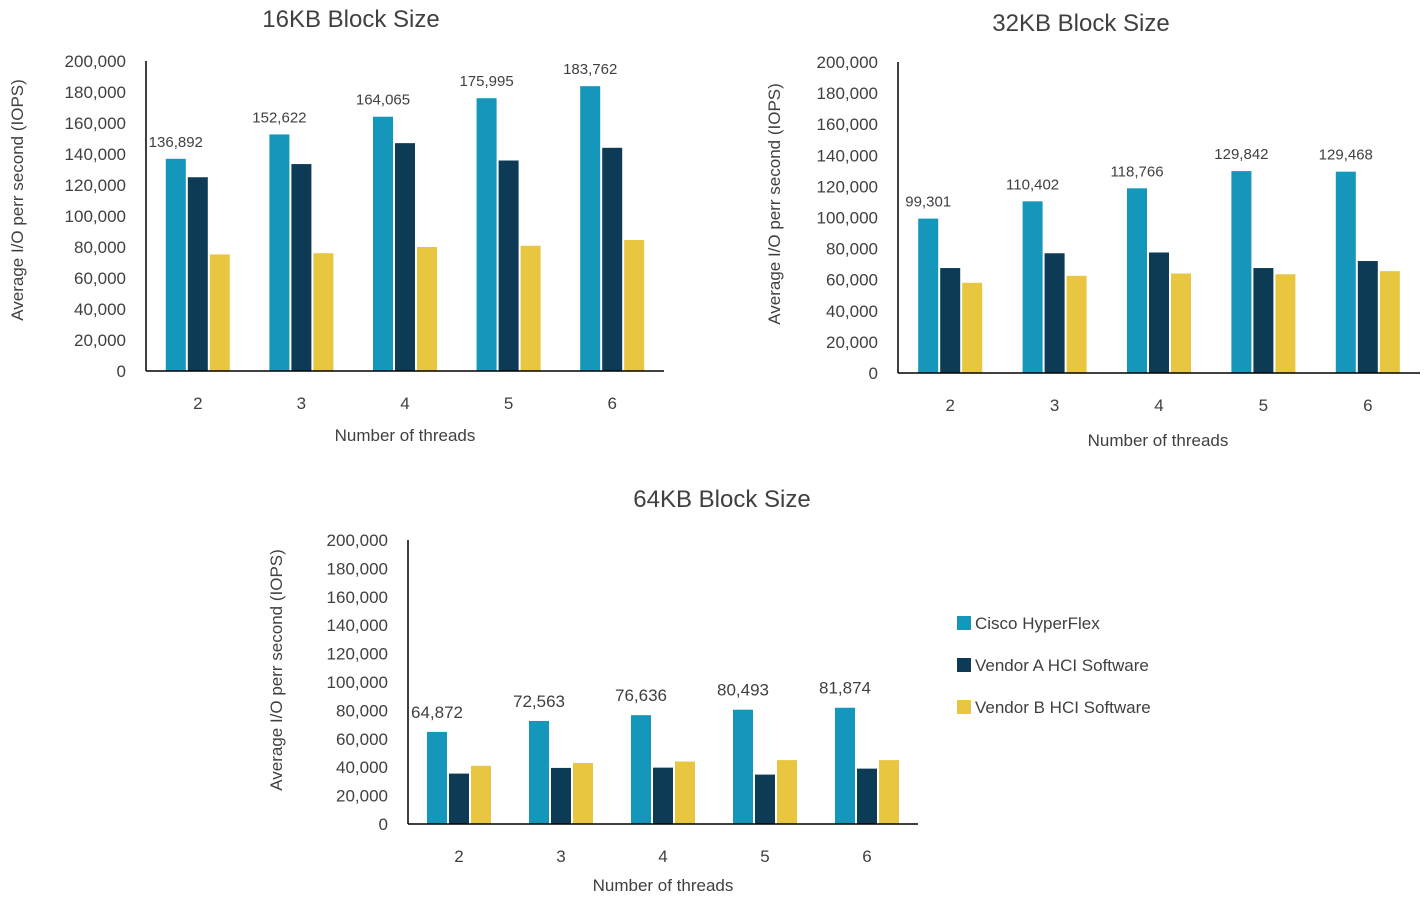 The image size is (1428, 898). I want to click on legend-label: Cisco HyperFlex, so click(1037, 623).